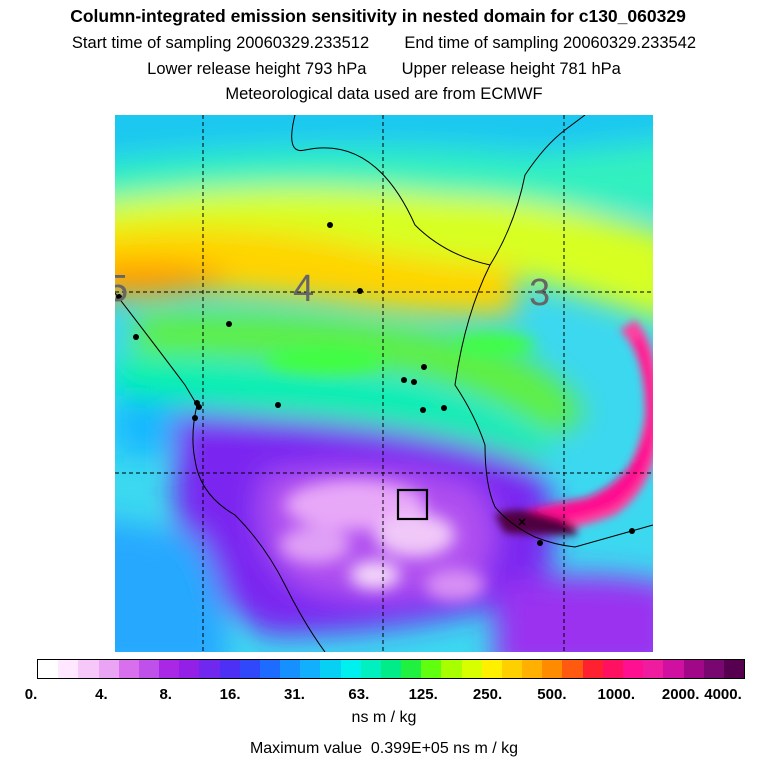  I want to click on end-time-label: End time of sampling, so click(481, 43).